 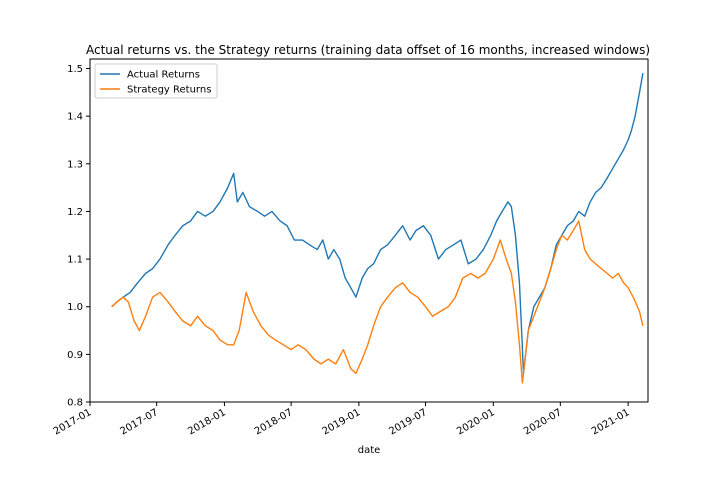 I want to click on y-tick-label: 1.4, so click(x=75, y=117).